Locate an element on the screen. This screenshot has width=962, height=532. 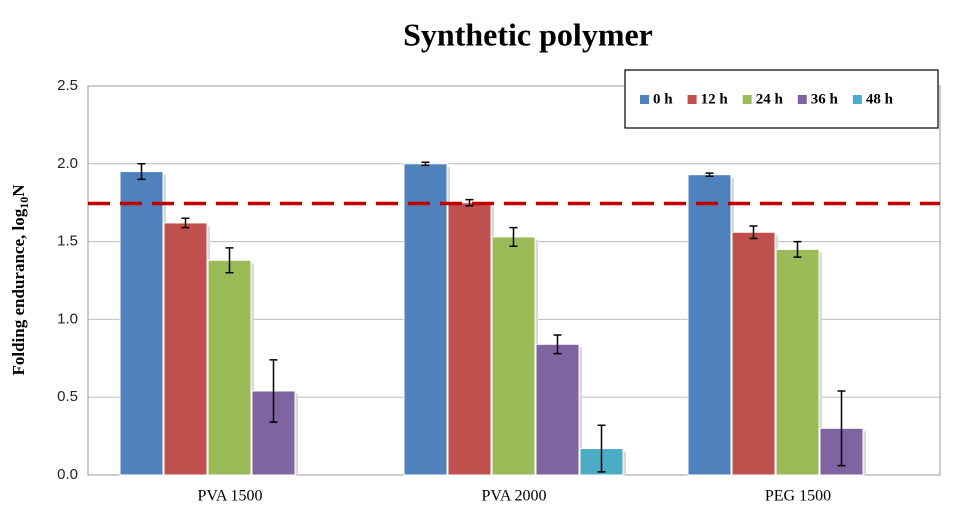
x-tick-label: PEG 1500 is located at coordinates (798, 496).